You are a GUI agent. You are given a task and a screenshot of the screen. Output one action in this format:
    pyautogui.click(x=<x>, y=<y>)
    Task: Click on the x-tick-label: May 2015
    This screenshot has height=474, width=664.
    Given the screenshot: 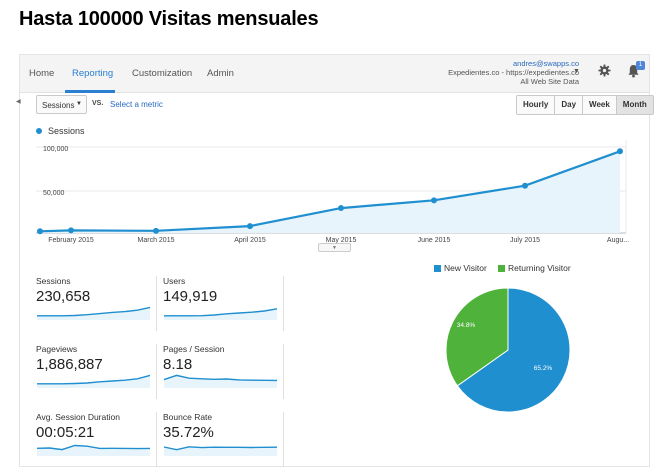 What is the action you would take?
    pyautogui.click(x=341, y=240)
    